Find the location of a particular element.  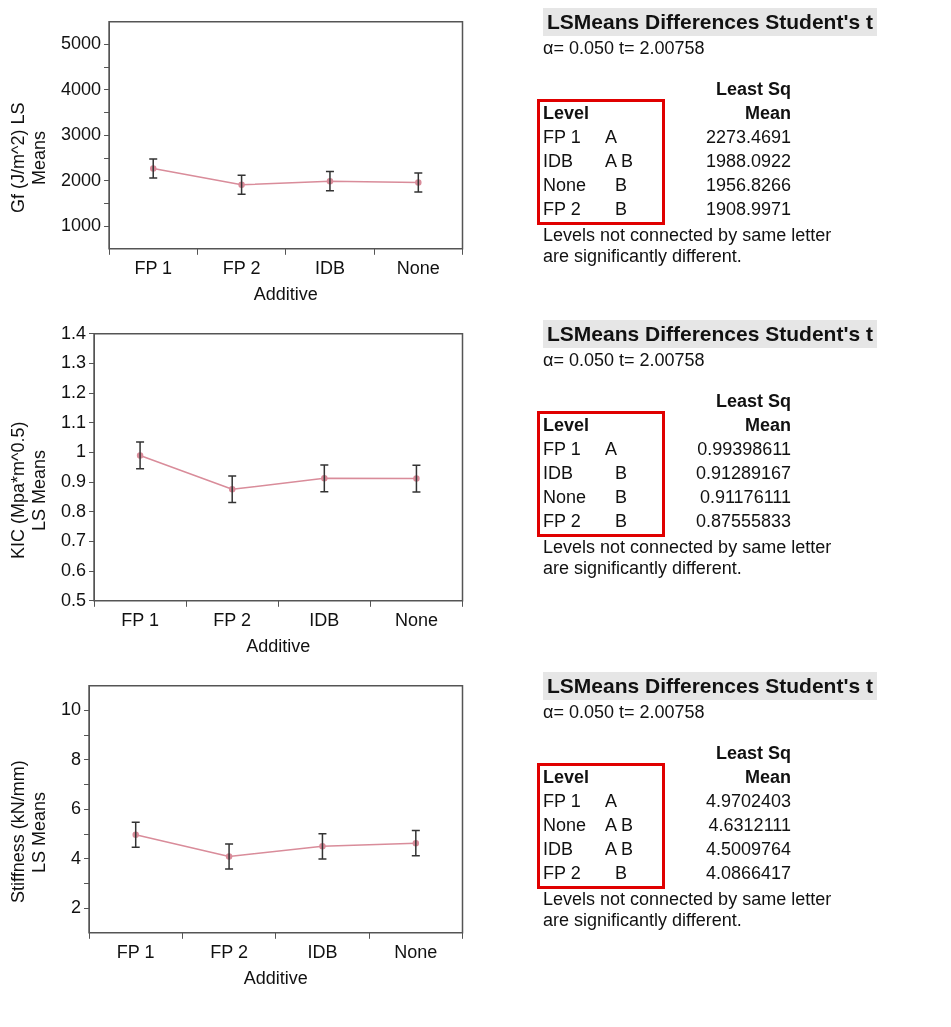

data-label: 2273.4691 is located at coordinates (747, 137).